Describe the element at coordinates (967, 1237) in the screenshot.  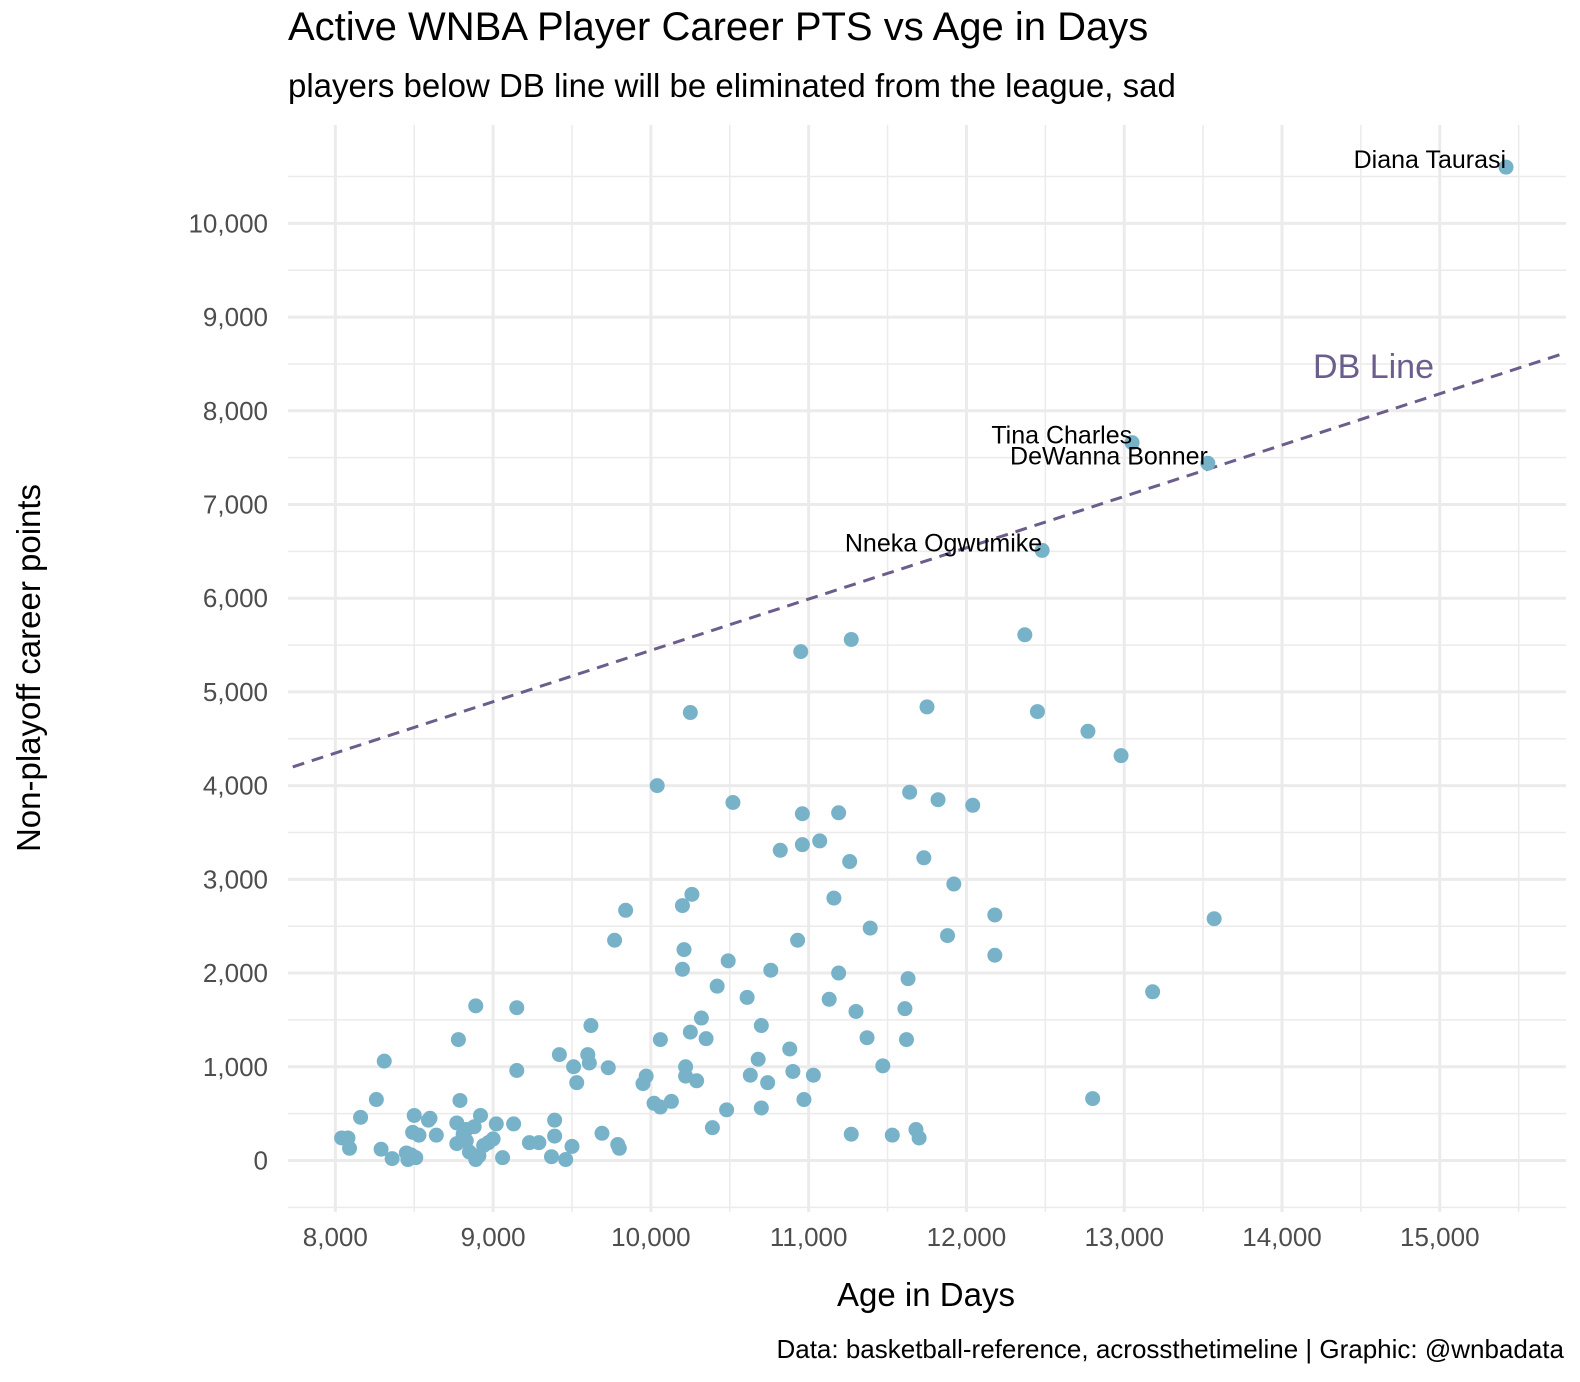
I see `x-tick-label: 12,000` at that location.